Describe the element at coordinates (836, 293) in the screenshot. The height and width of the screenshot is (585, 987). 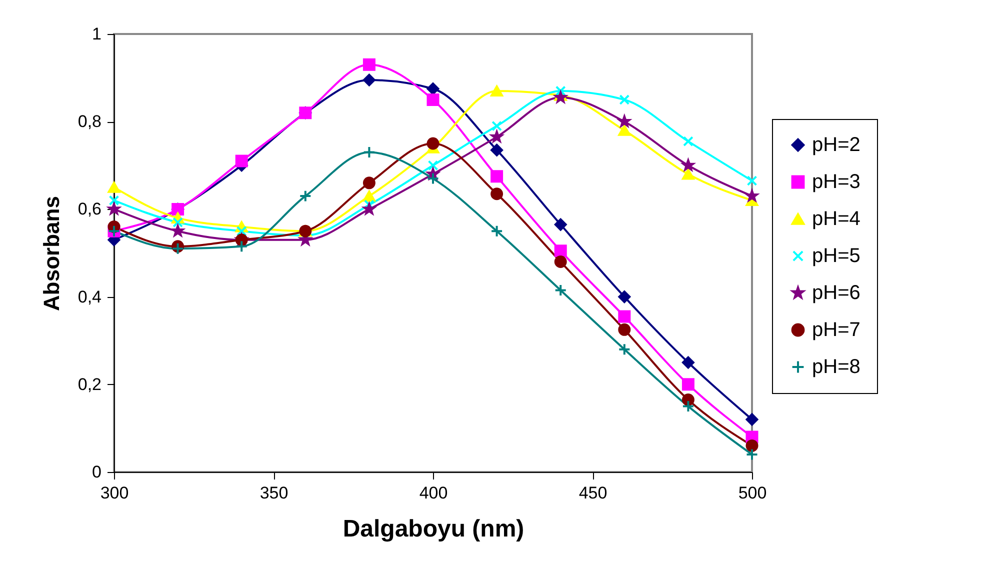
I see `legend-label: pH=6` at that location.